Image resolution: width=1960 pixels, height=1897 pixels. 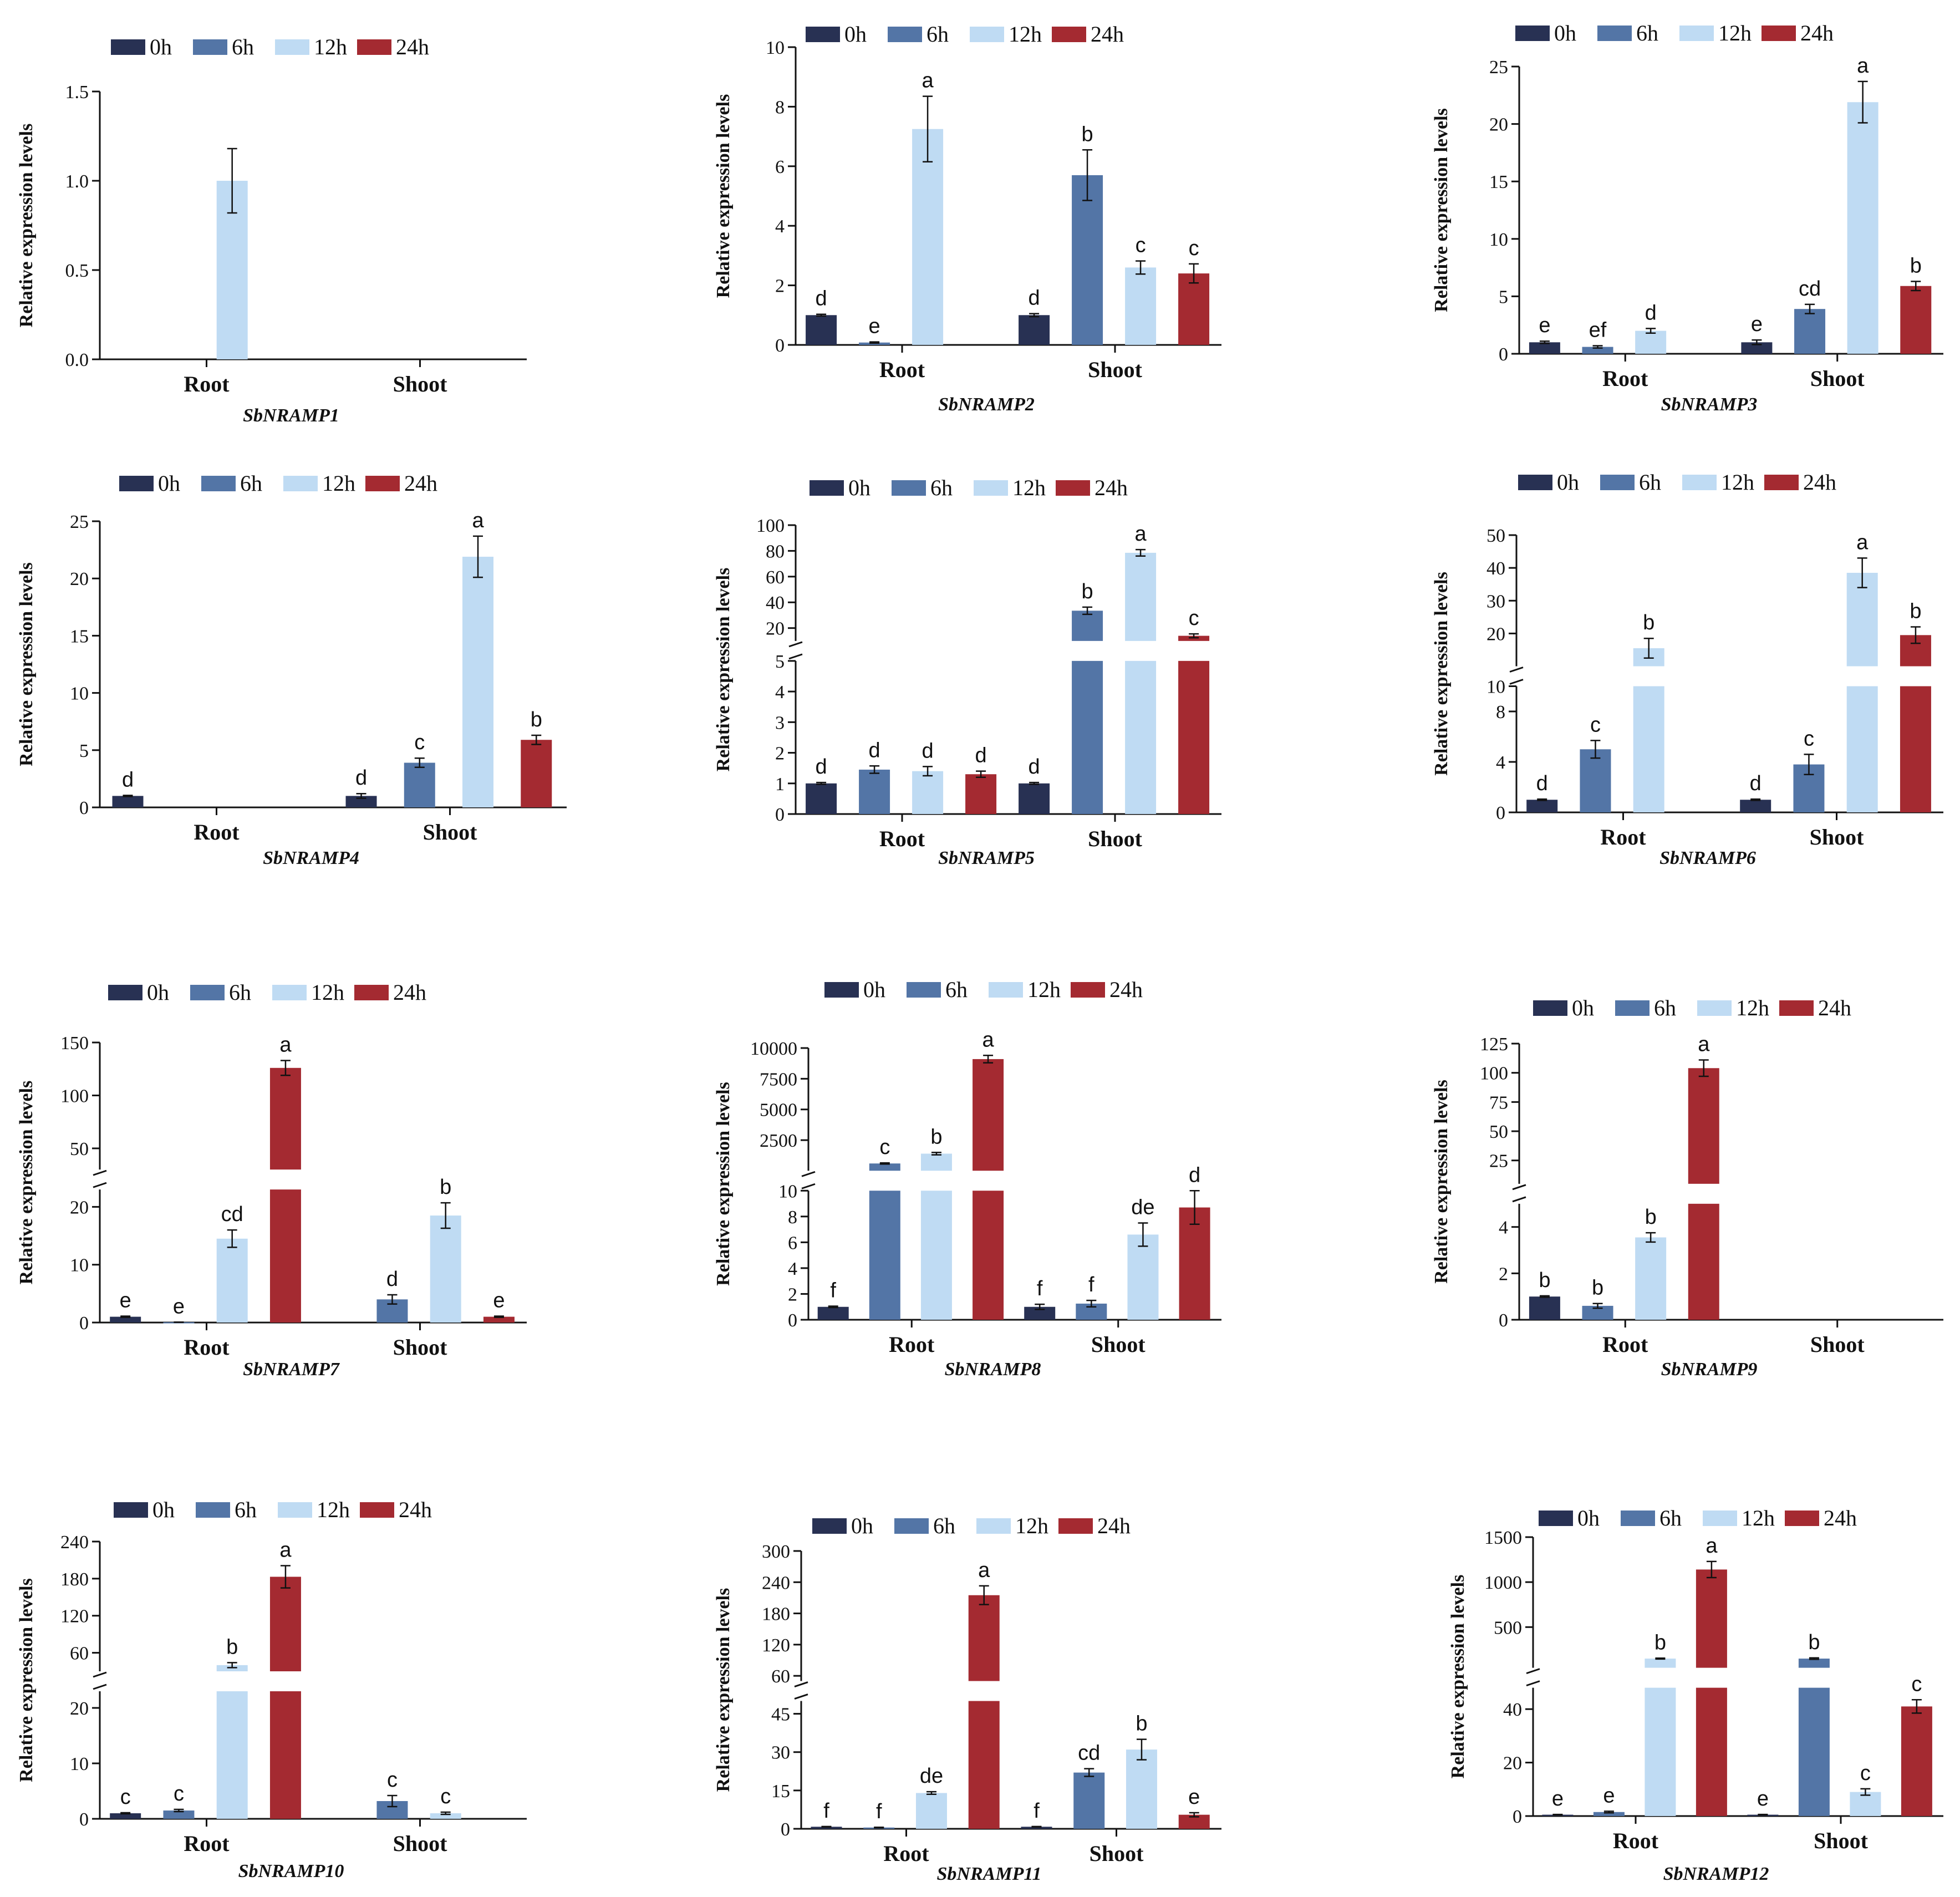 What do you see at coordinates (80, 579) in the screenshot?
I see `y-tick-label: 20` at bounding box center [80, 579].